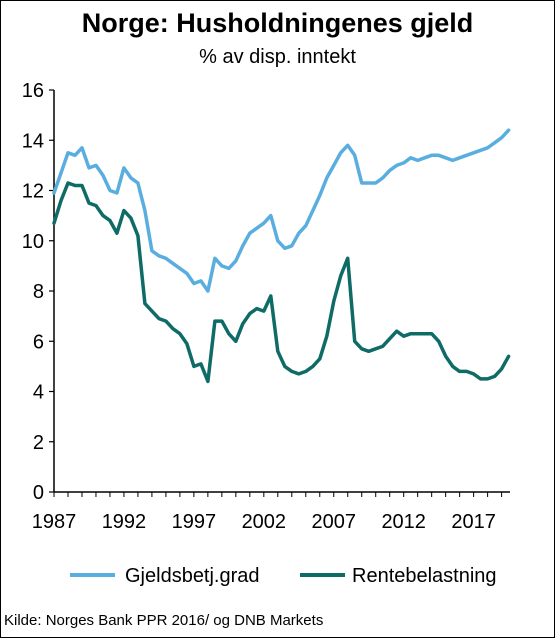 The width and height of the screenshot is (555, 638). Describe the element at coordinates (424, 576) in the screenshot. I see `legend-label-2: Rentebelastning` at that location.